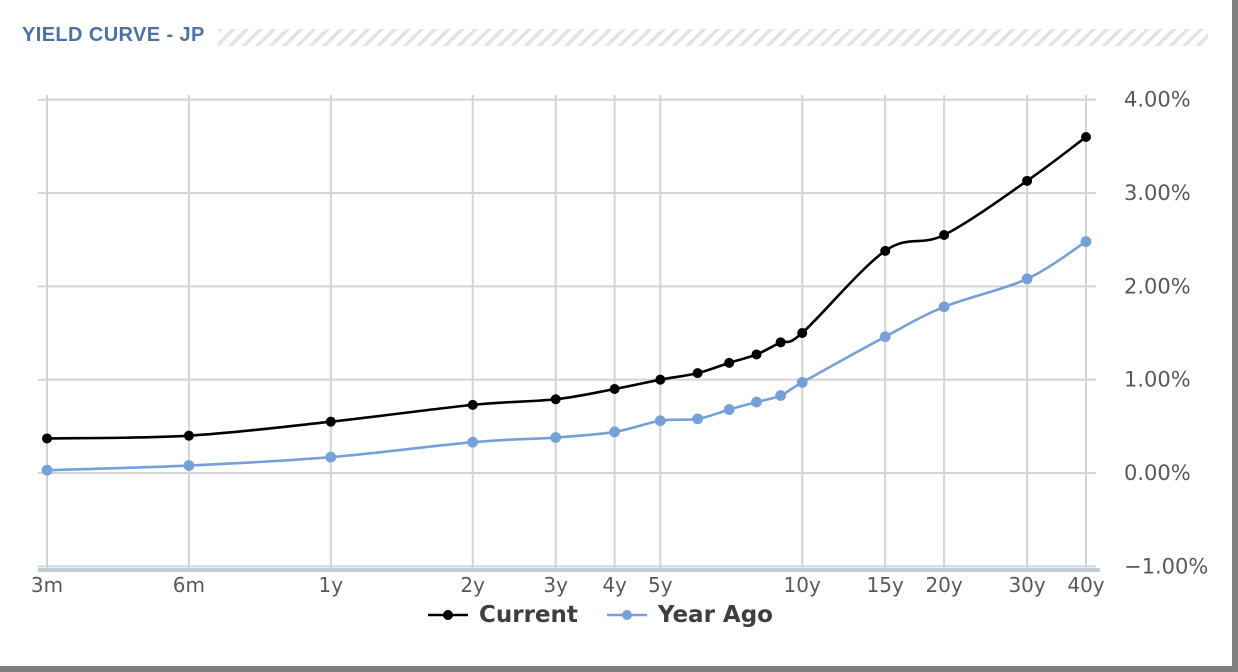 The height and width of the screenshot is (672, 1238). What do you see at coordinates (1157, 380) in the screenshot?
I see `y-tick-label: 1.00%` at bounding box center [1157, 380].